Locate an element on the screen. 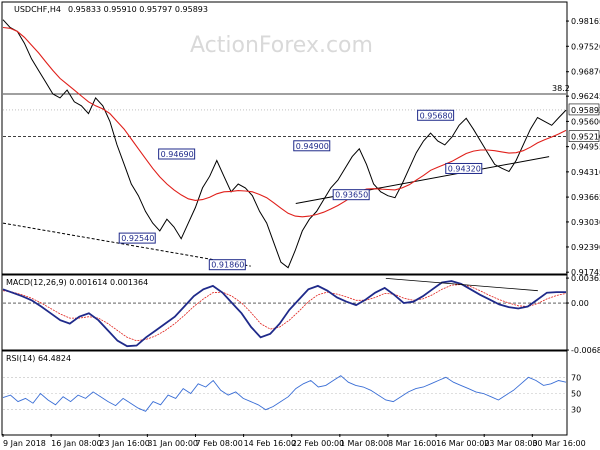 The height and width of the screenshot is (450, 600). price-header-ohlc: 0.95833 0.95910 0.95797 0.95893 is located at coordinates (138, 9).